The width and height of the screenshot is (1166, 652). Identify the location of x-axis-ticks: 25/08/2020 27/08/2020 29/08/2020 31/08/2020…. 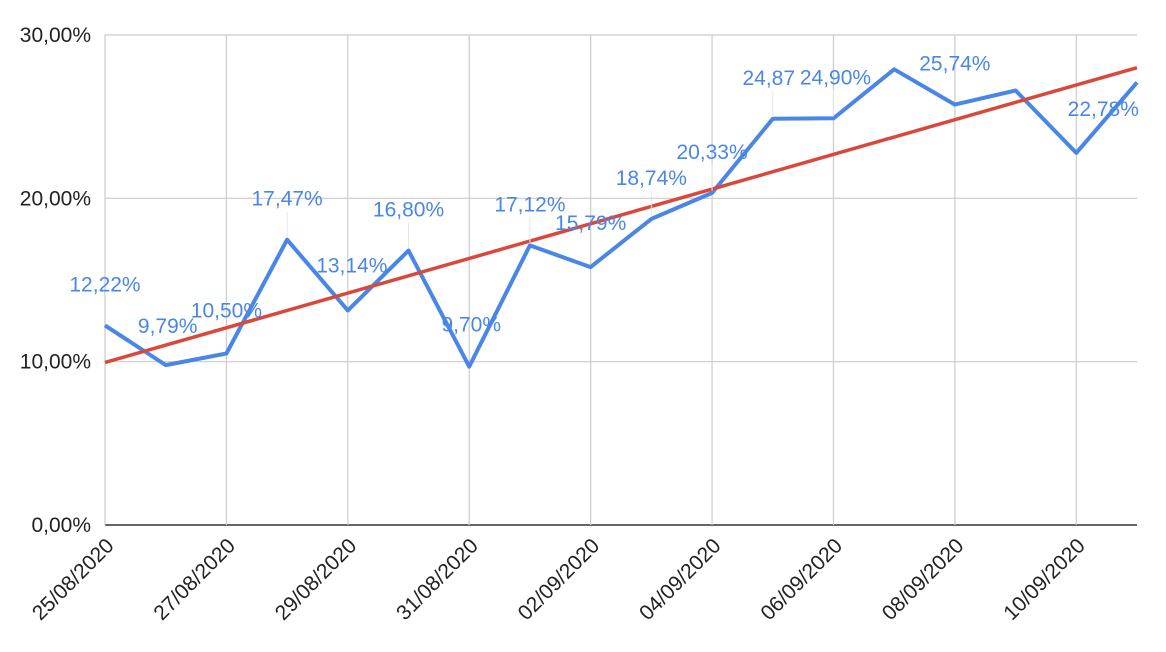
(559, 579).